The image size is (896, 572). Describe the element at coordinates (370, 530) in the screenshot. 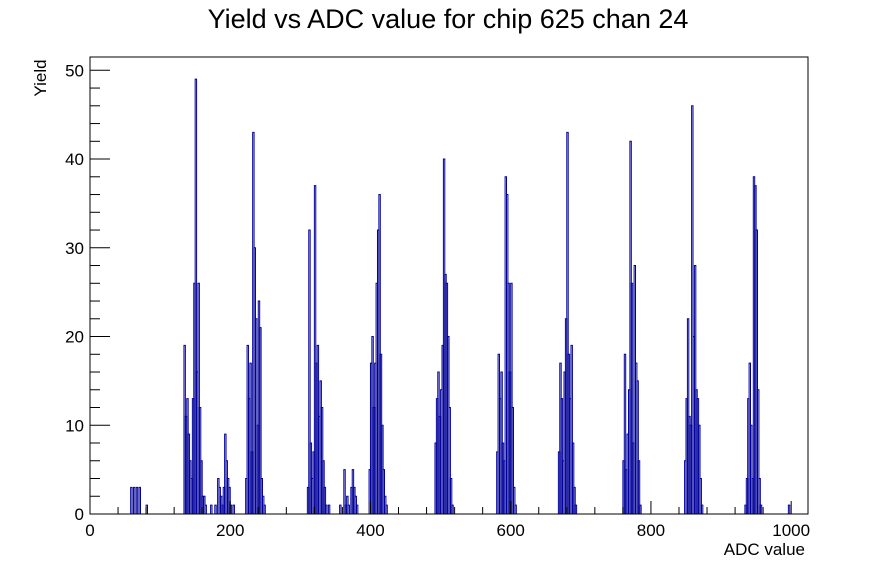

I see `x-tick-label: 400` at that location.